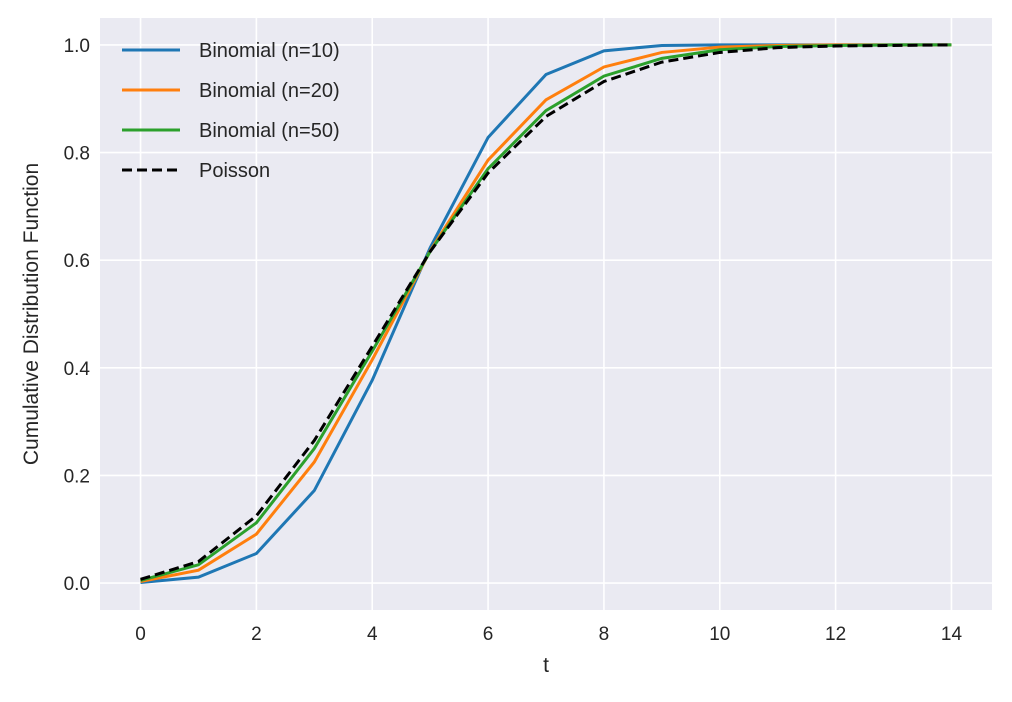 Image resolution: width=1012 pixels, height=702 pixels. What do you see at coordinates (604, 634) in the screenshot?
I see `x-tick-label: 8` at bounding box center [604, 634].